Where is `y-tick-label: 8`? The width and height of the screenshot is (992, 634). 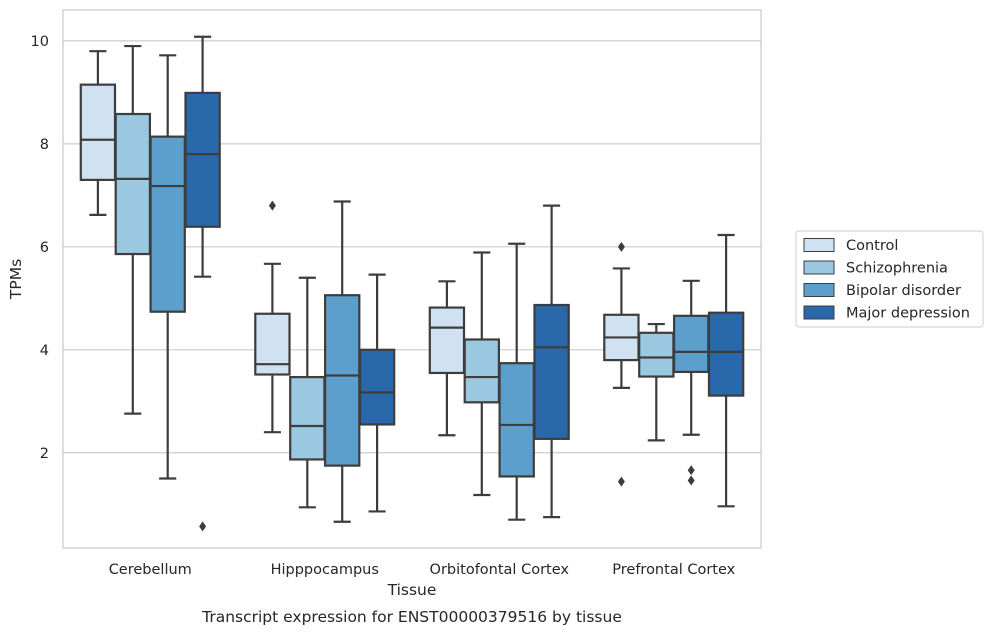
y-tick-label: 8 is located at coordinates (44, 145).